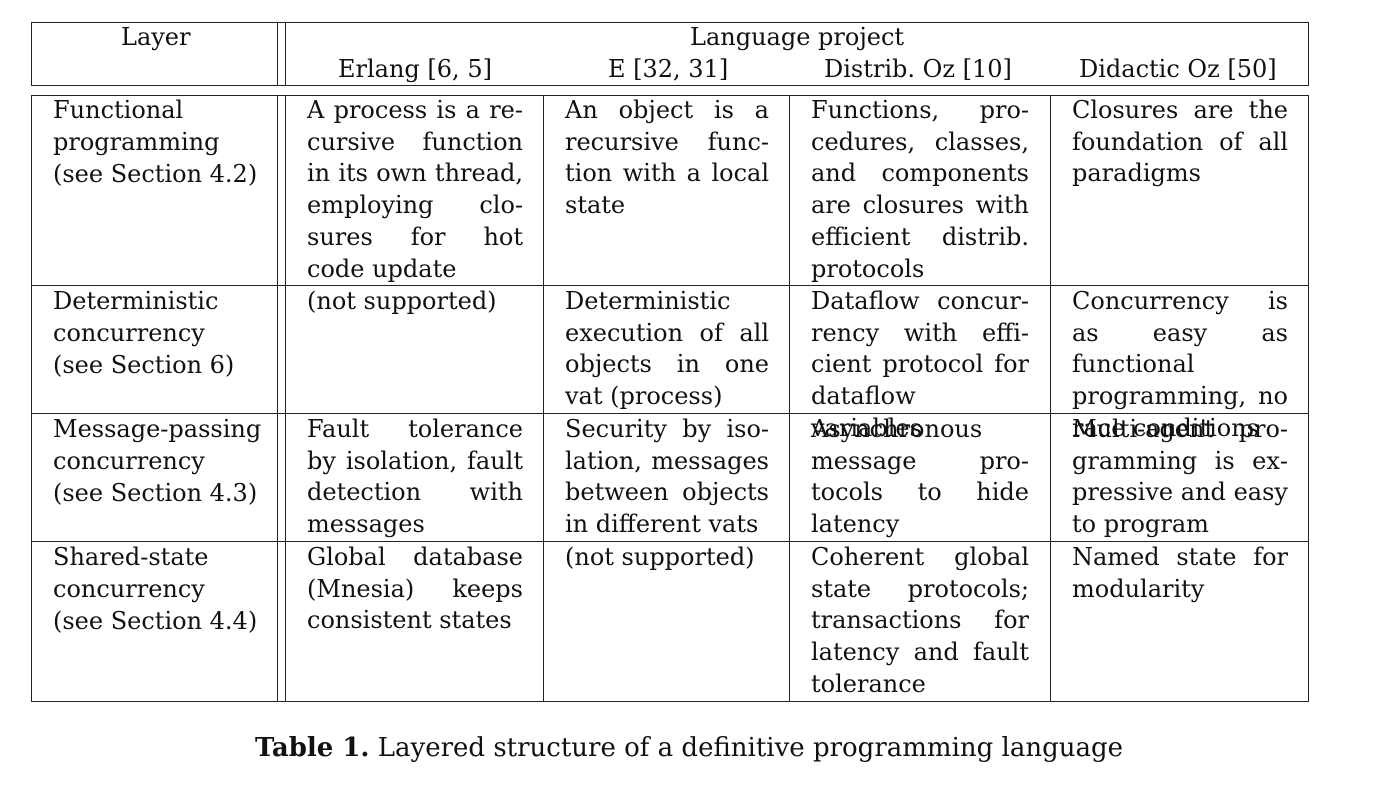 This screenshot has width=1378, height=802. Describe the element at coordinates (402, 301) in the screenshot. I see `row2-erlang-cell: (not supported)` at that location.